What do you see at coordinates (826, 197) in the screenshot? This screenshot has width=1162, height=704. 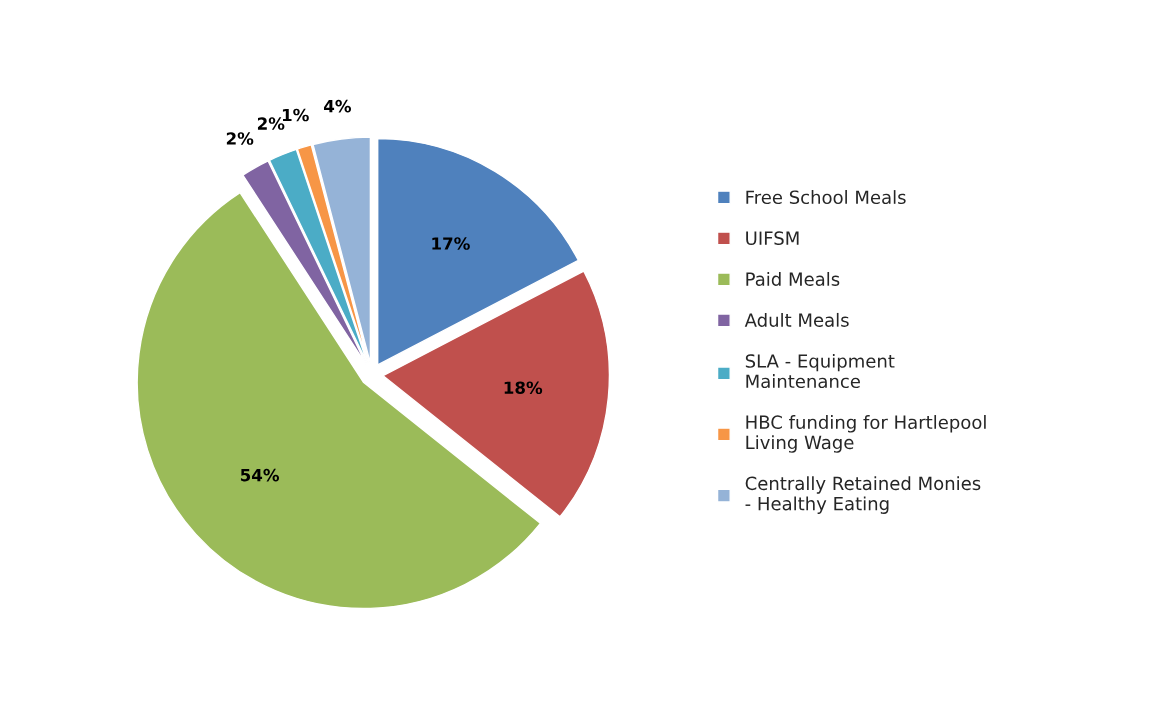 I see `legend-label: Free School Meals` at bounding box center [826, 197].